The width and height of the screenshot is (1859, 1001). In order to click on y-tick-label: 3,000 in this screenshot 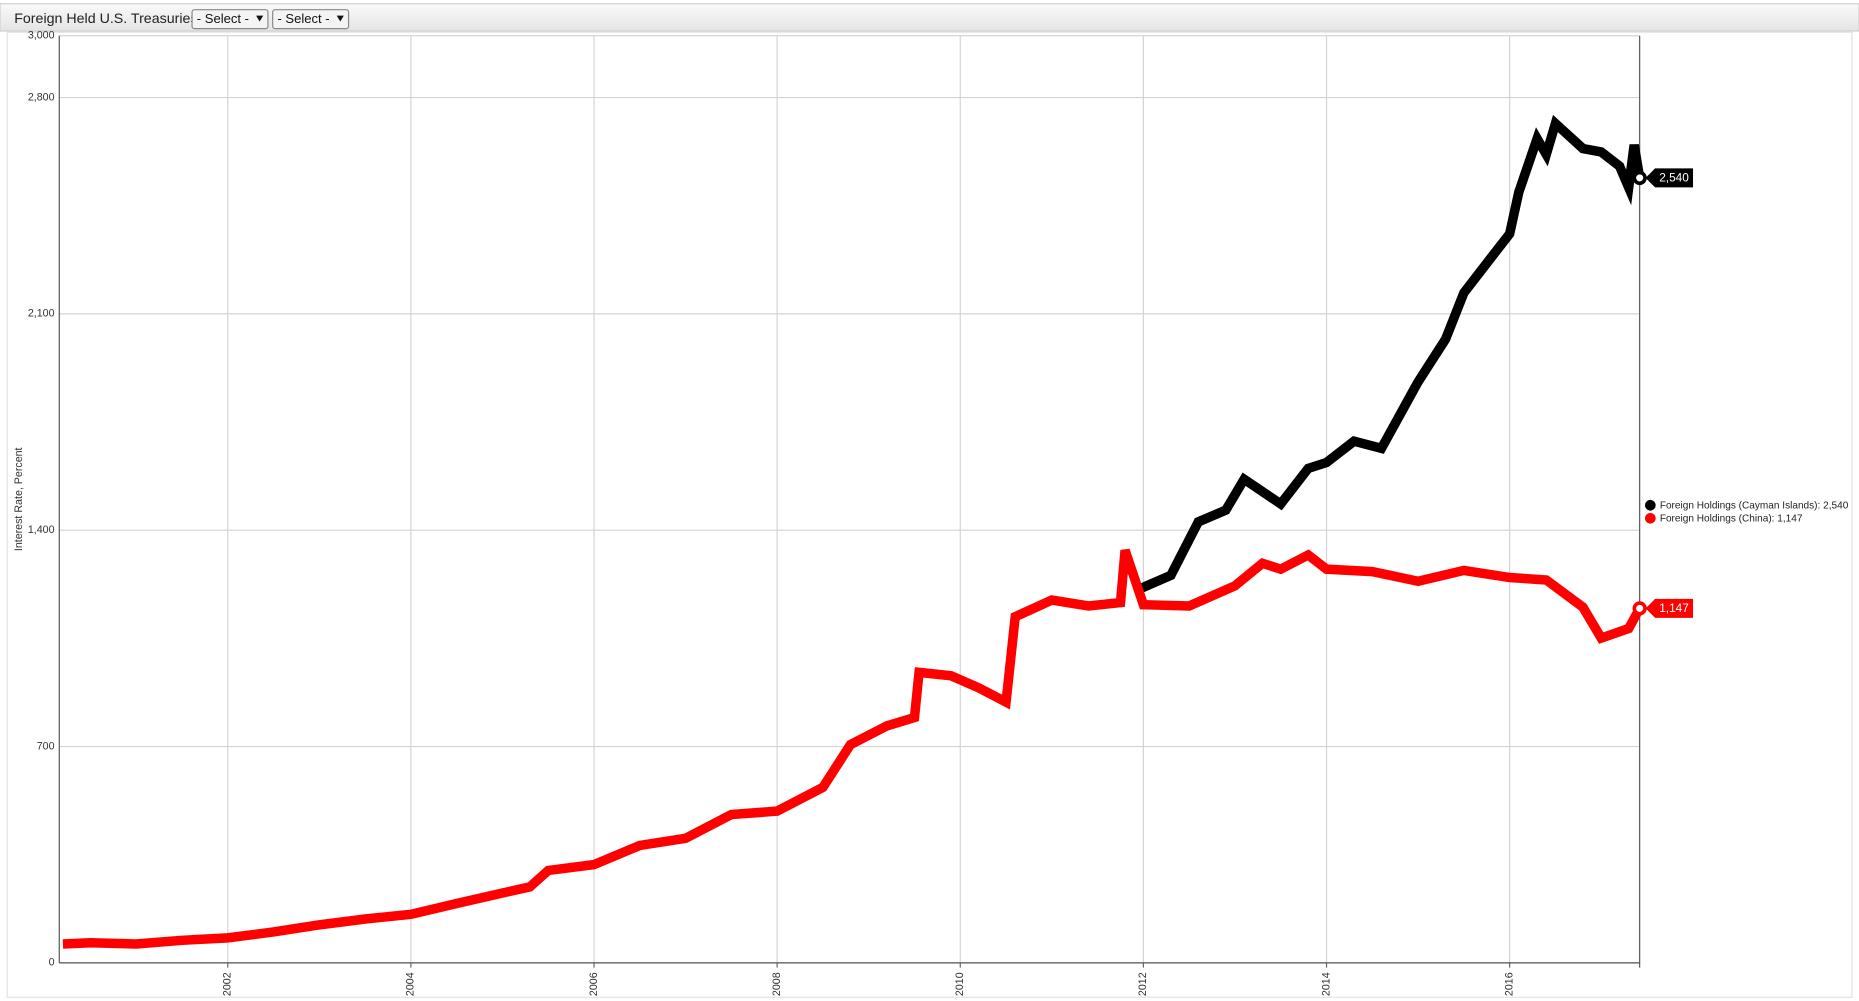, I will do `click(41, 36)`.